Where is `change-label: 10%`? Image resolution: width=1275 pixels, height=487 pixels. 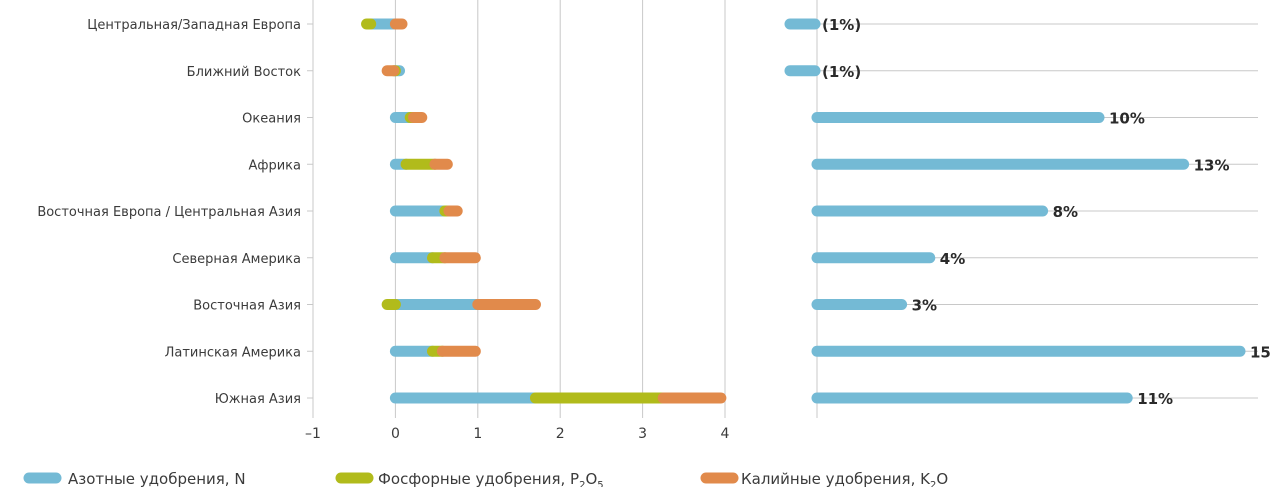 change-label: 10% is located at coordinates (1127, 119).